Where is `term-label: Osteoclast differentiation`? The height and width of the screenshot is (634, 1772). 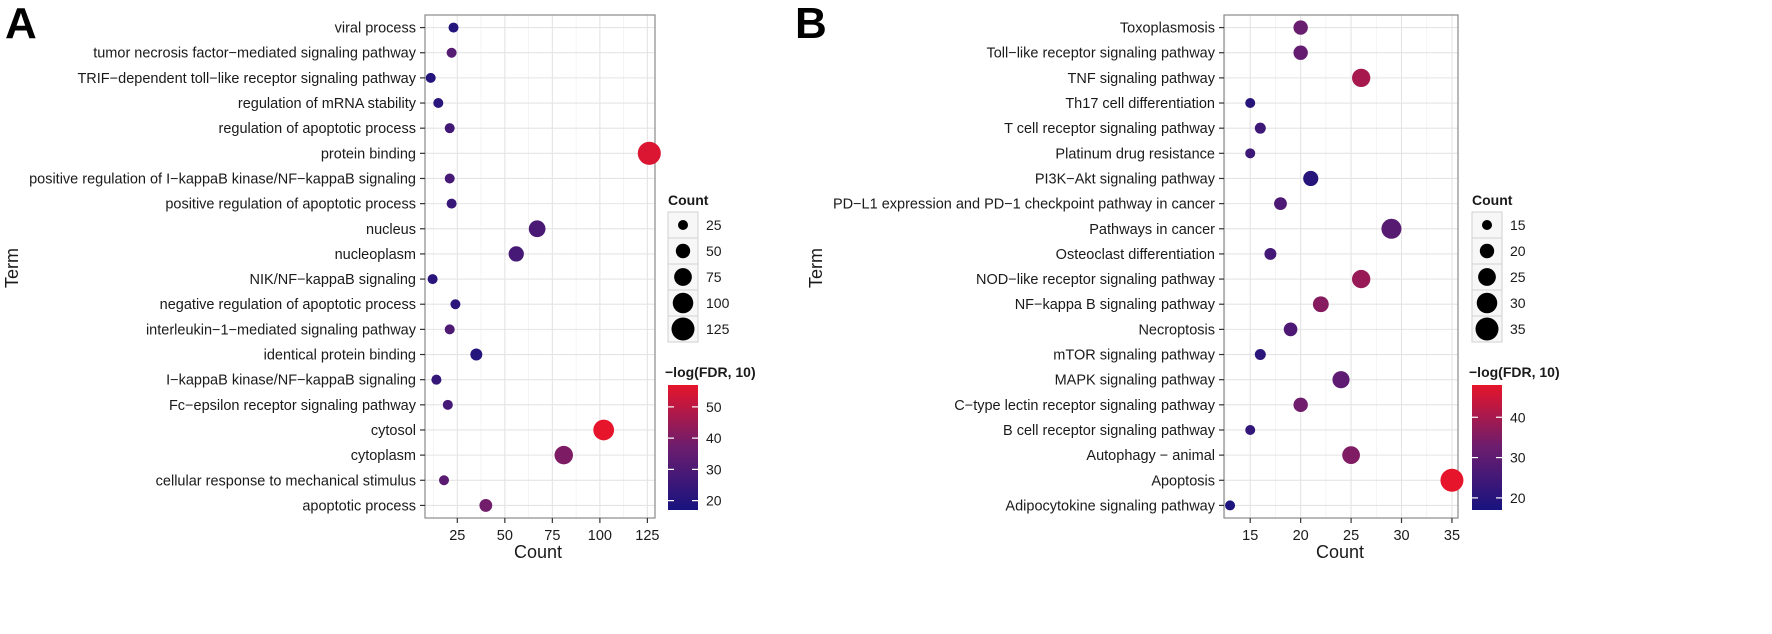
term-label: Osteoclast differentiation is located at coordinates (1135, 255).